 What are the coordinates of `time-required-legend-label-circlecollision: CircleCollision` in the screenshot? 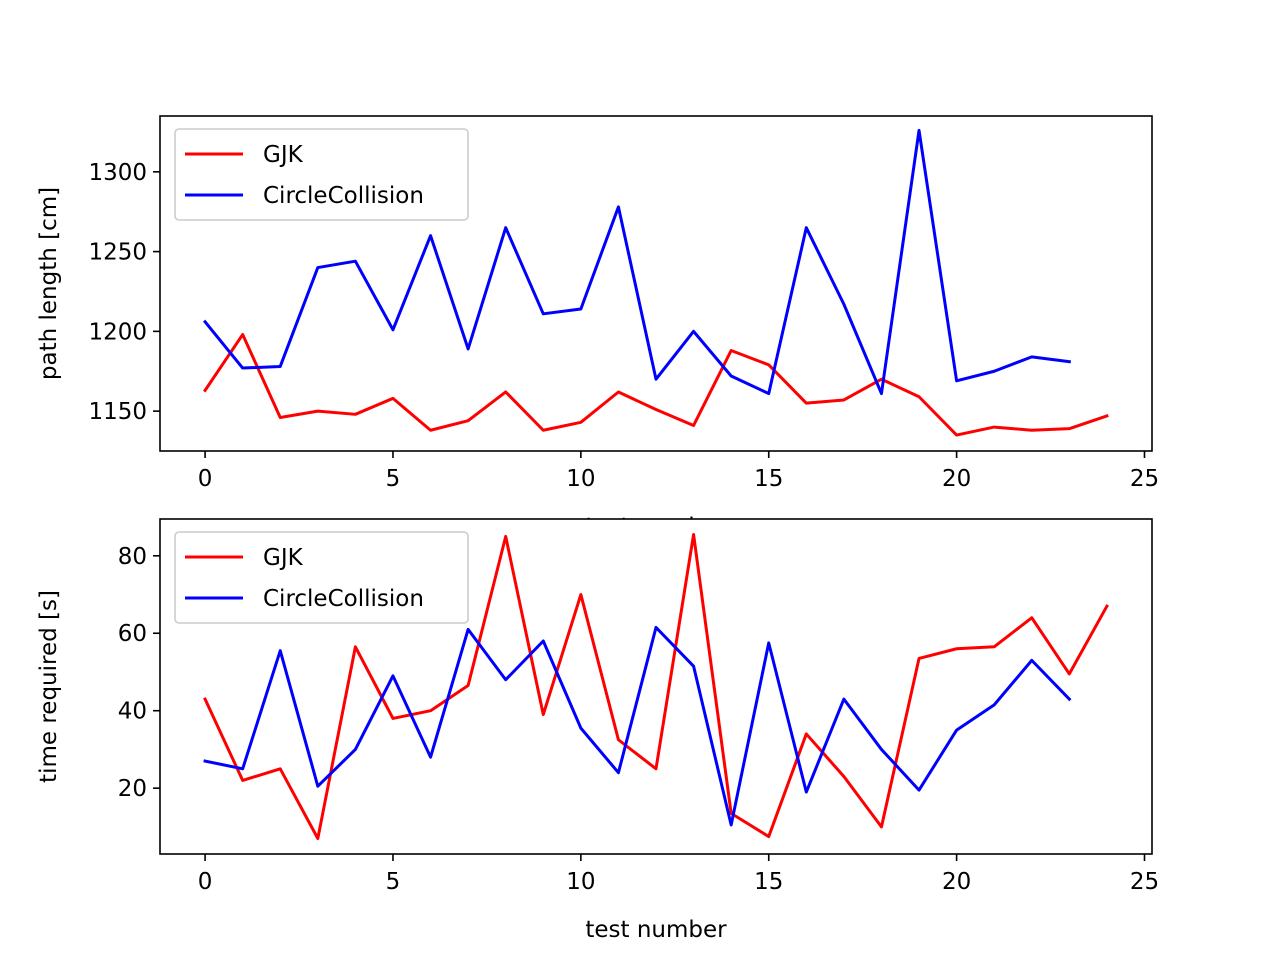 It's located at (343, 599).